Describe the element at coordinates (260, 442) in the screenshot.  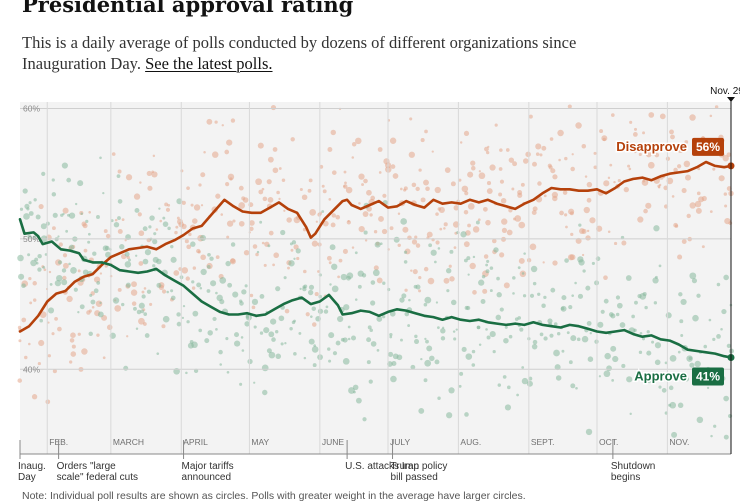
I see `x-tick-label: MAY` at that location.